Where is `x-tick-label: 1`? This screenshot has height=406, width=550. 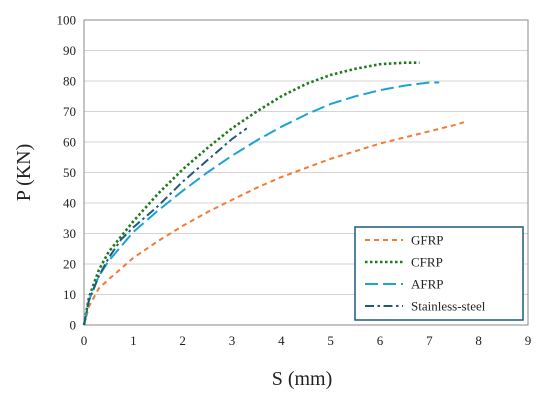
x-tick-label: 1 is located at coordinates (133, 340).